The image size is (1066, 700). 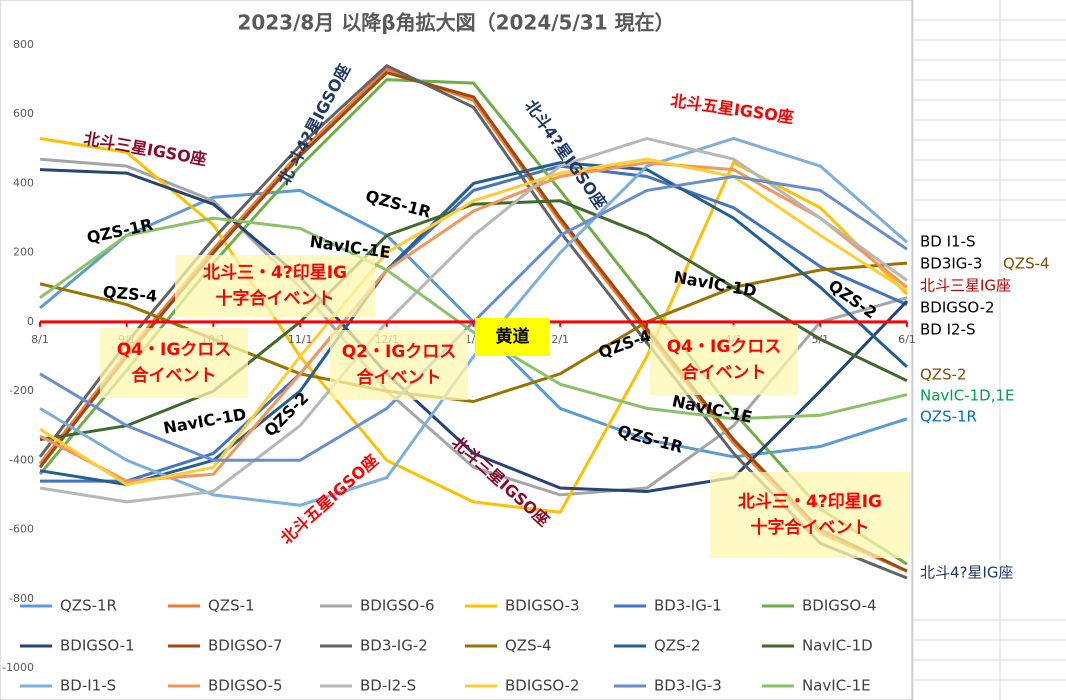 What do you see at coordinates (688, 606) in the screenshot?
I see `legend-label: BD3-IG-1` at bounding box center [688, 606].